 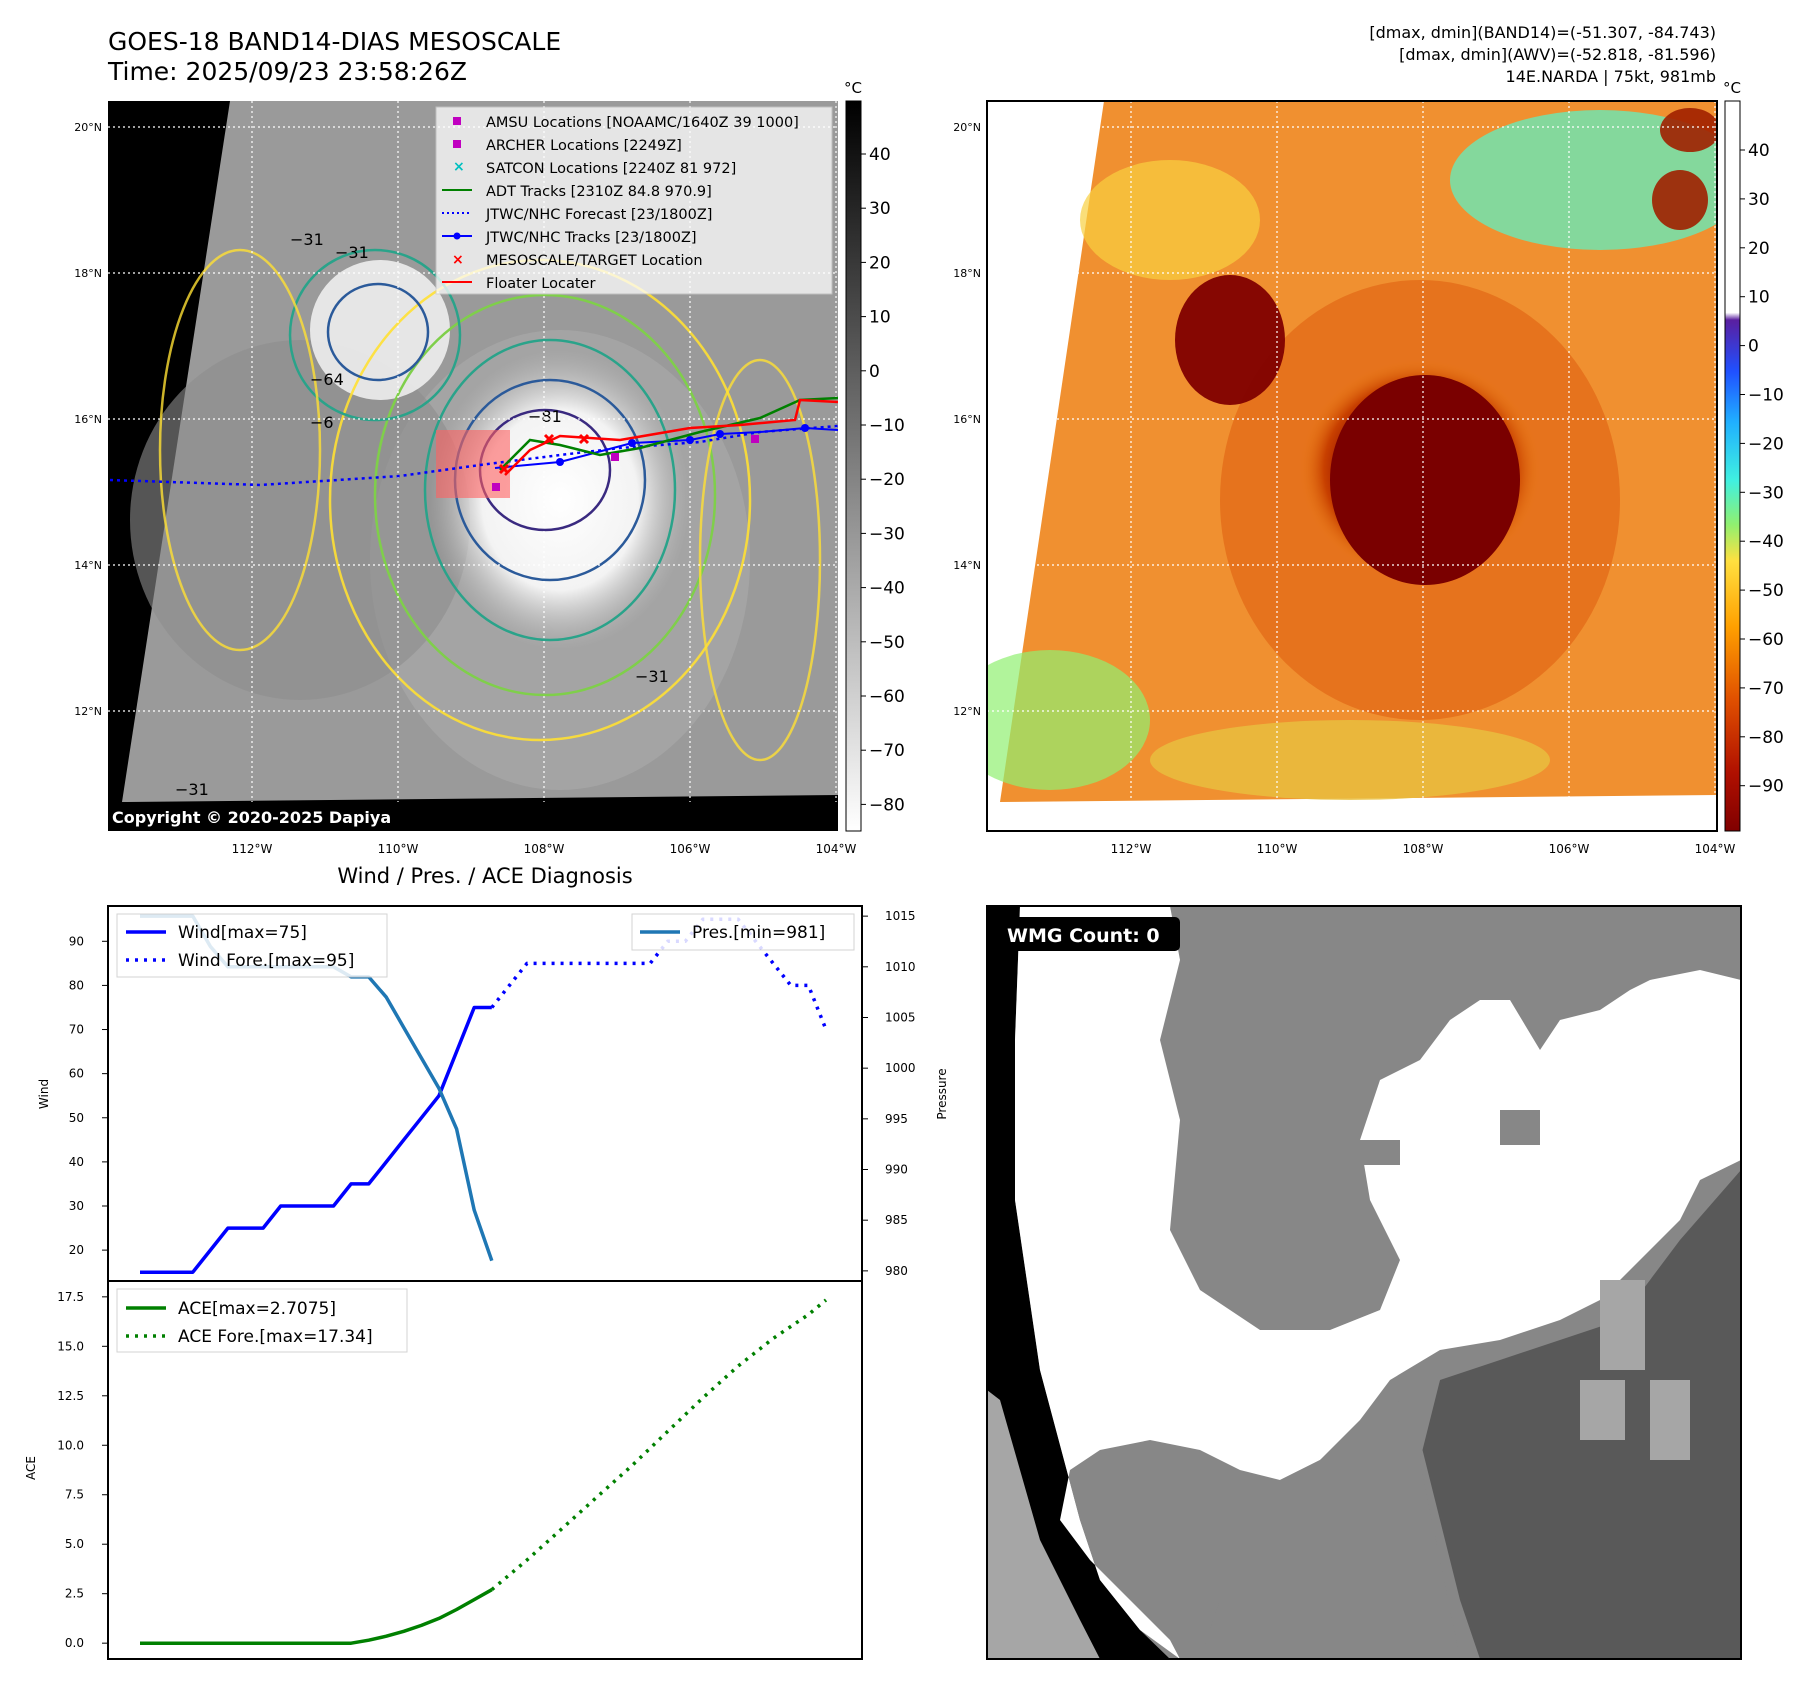 What do you see at coordinates (666, 447) in the screenshot?
I see `observed-track` at bounding box center [666, 447].